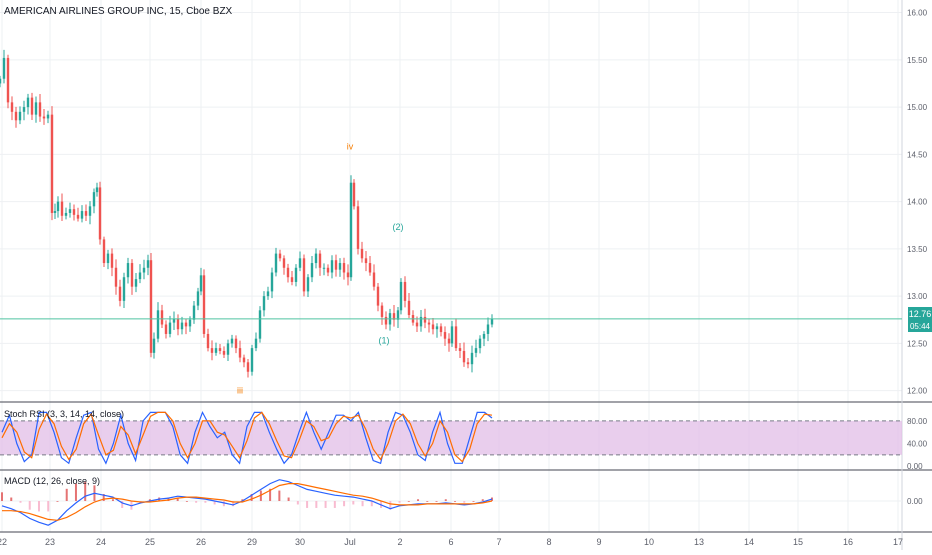  I want to click on x-tick-label: 7, so click(498, 542).